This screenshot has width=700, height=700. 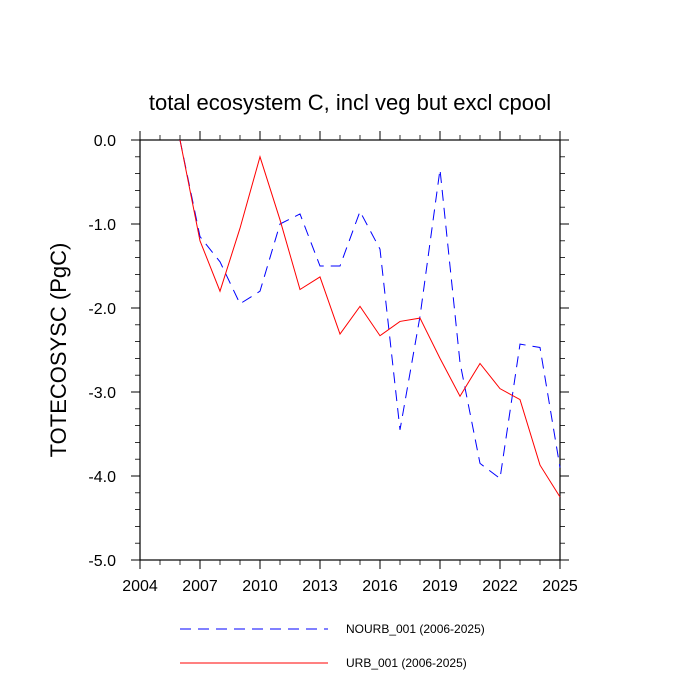 I want to click on y-tick-label: -5.0, so click(x=102, y=561).